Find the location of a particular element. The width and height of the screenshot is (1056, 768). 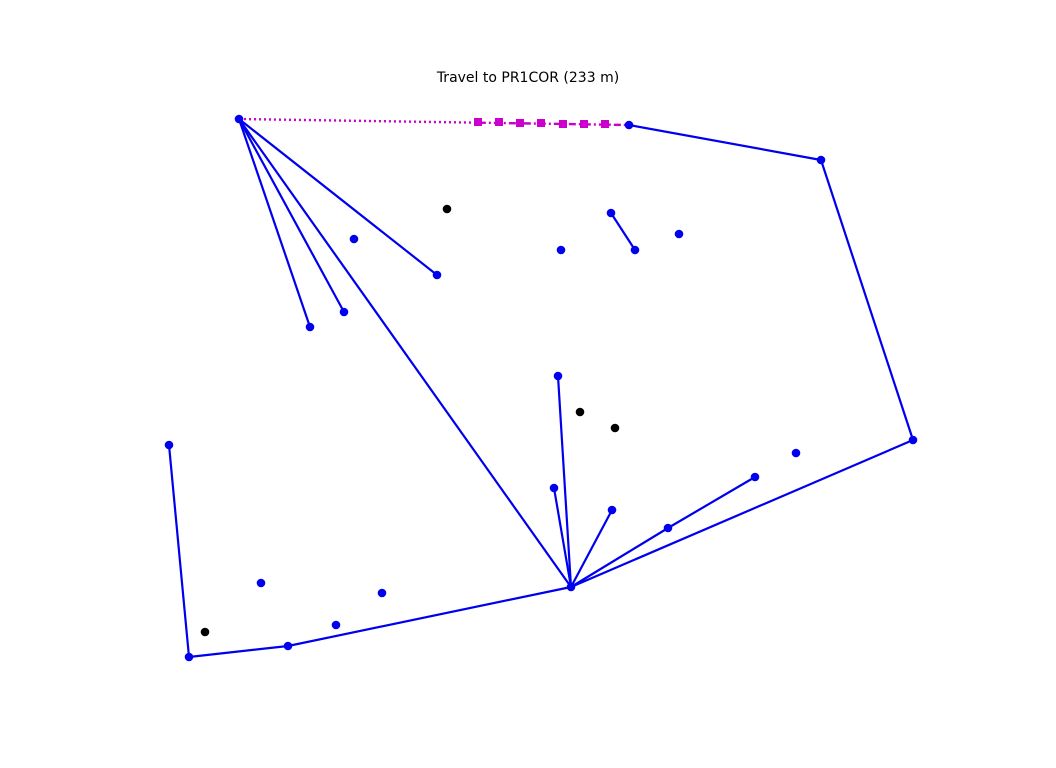

travel-route-layer is located at coordinates (434, 122).